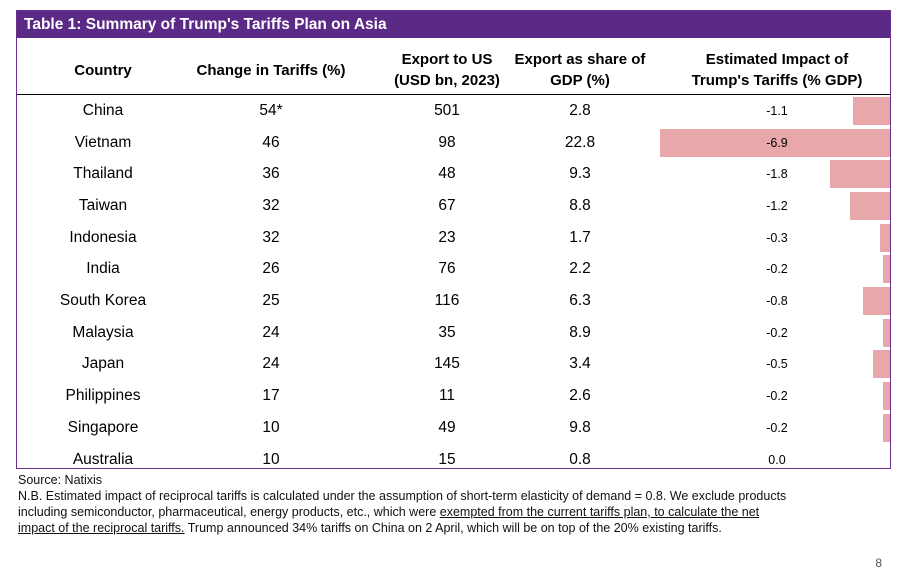  What do you see at coordinates (580, 427) in the screenshot?
I see `share-cell: 9.8` at bounding box center [580, 427].